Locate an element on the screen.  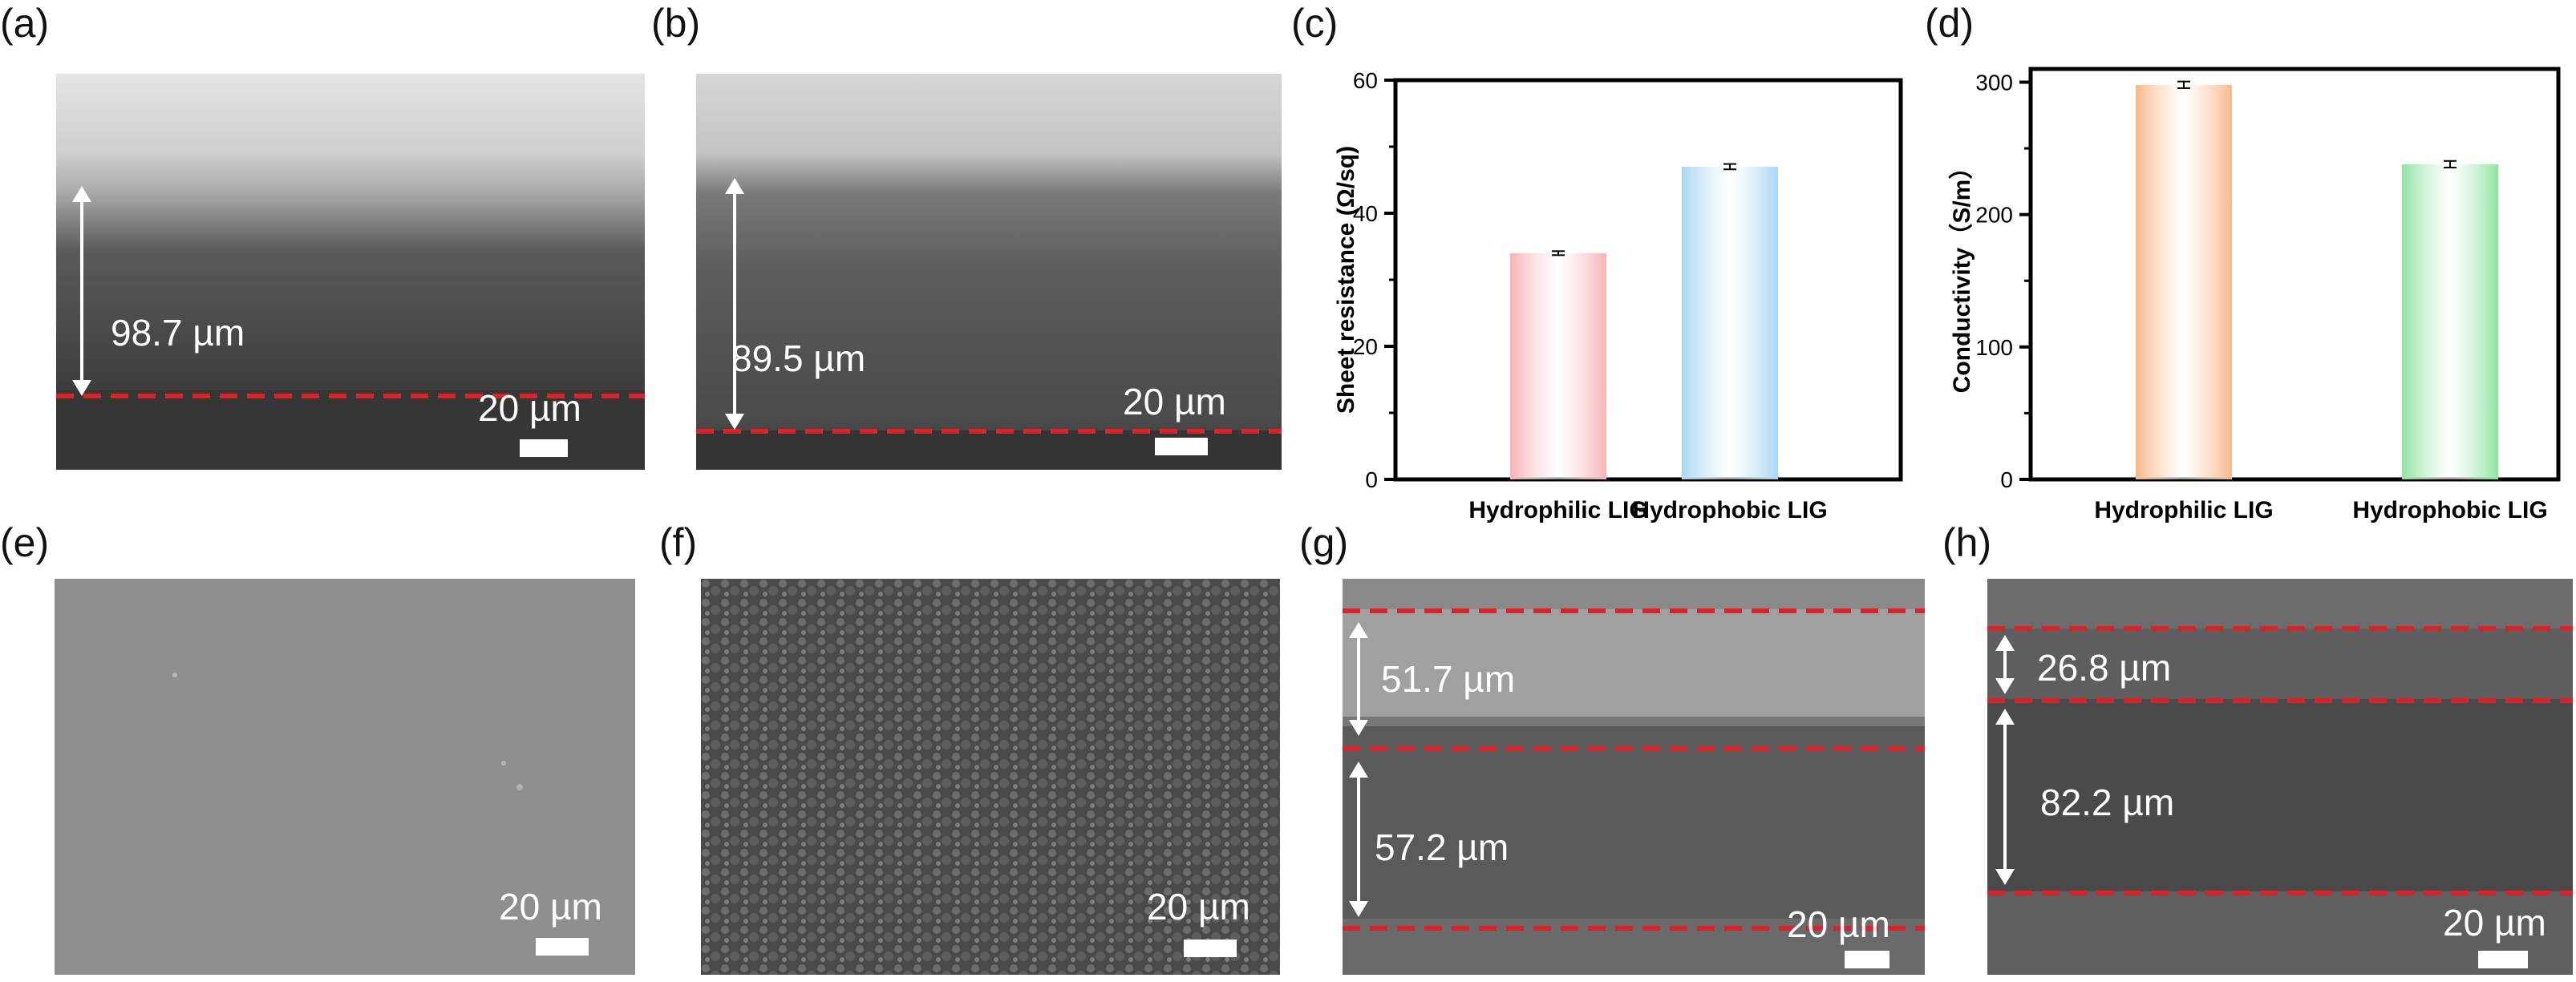
scale-label-g: 20 µm is located at coordinates (1839, 924).